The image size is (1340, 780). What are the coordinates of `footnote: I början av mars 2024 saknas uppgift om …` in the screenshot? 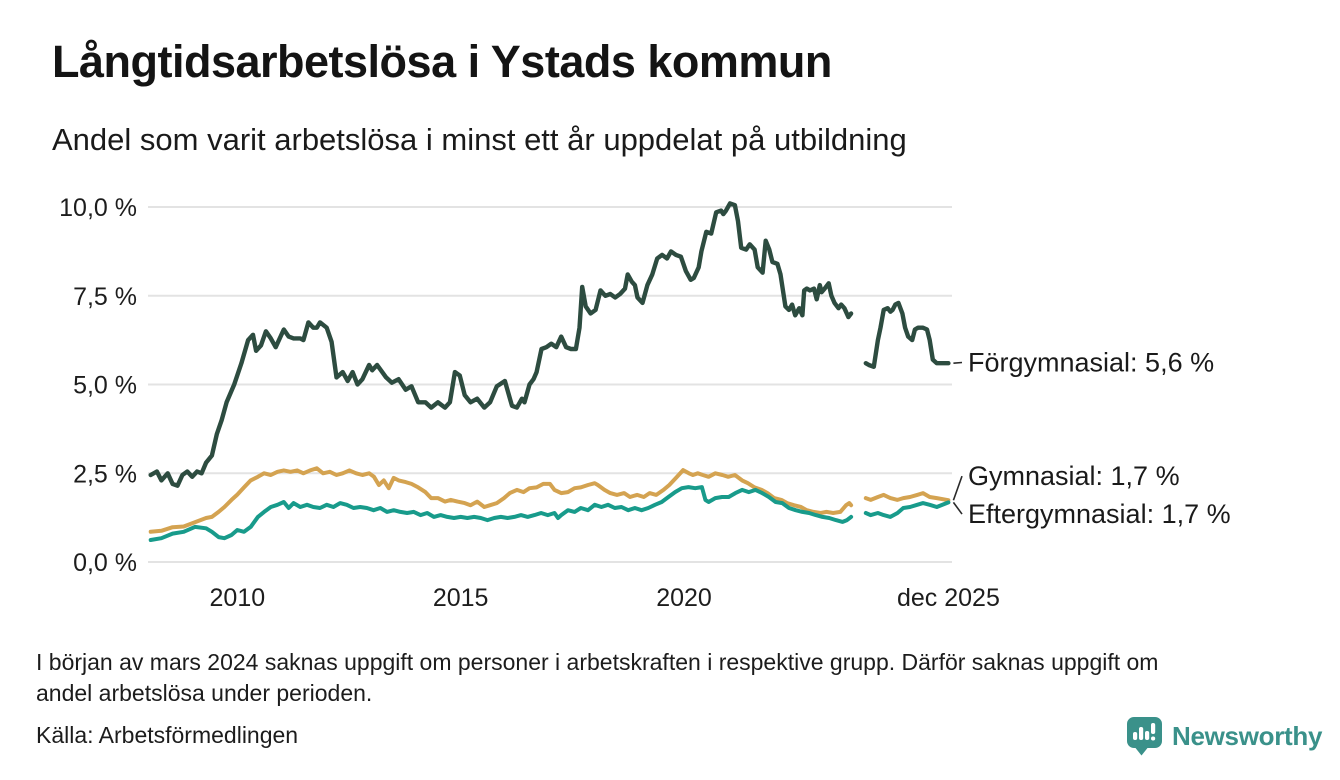 It's located at (676, 678).